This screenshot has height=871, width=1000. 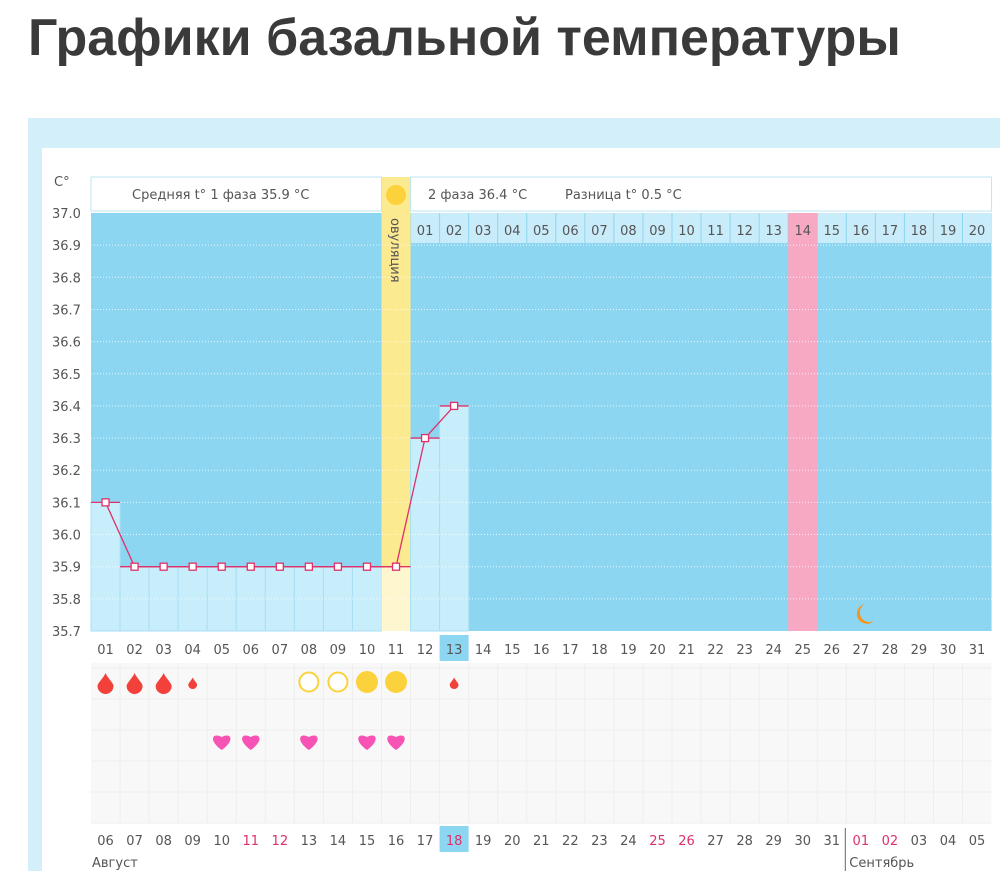 I want to click on date-label: 24, so click(x=628, y=841).